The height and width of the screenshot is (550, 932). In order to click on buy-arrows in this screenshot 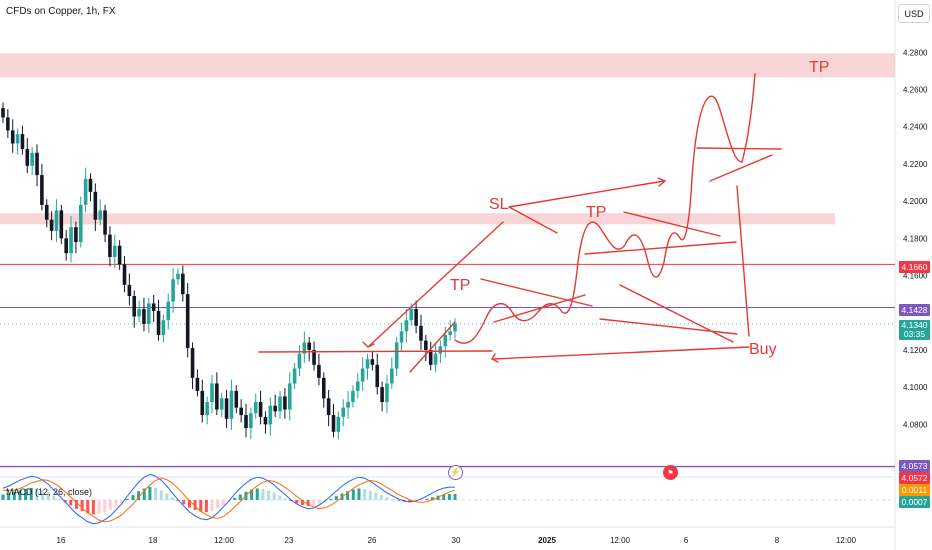, I will do `click(621, 272)`.